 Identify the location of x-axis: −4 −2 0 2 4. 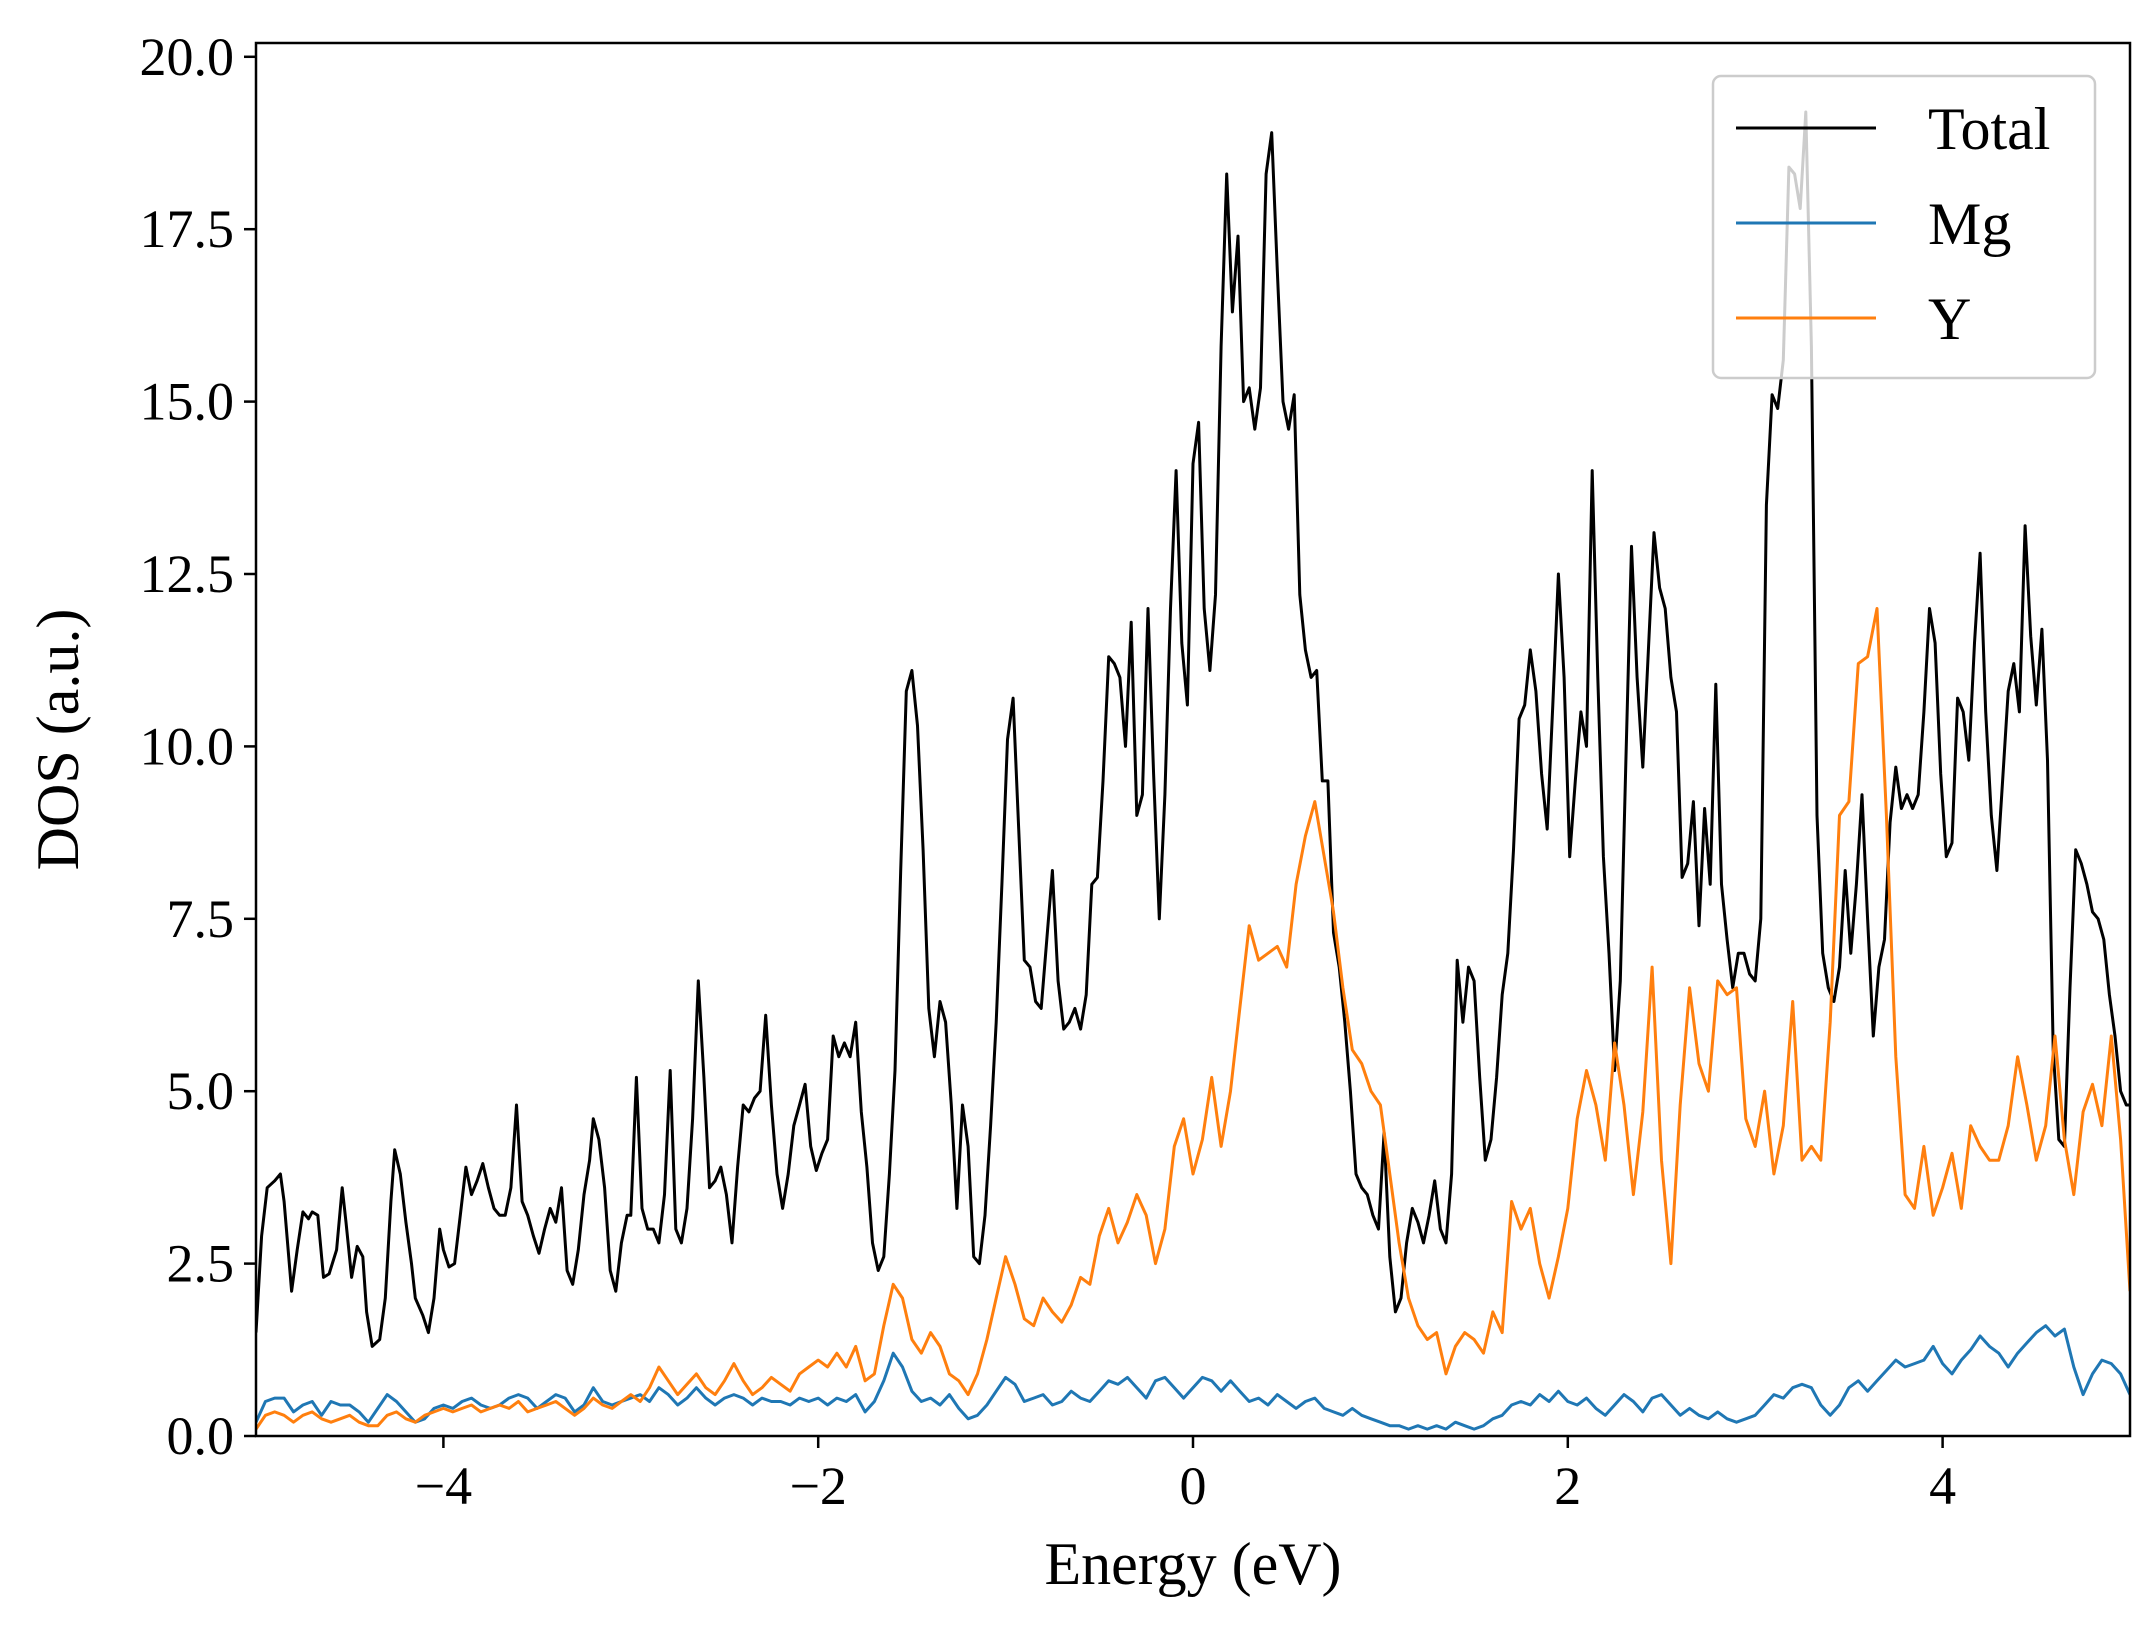
(1185, 1476).